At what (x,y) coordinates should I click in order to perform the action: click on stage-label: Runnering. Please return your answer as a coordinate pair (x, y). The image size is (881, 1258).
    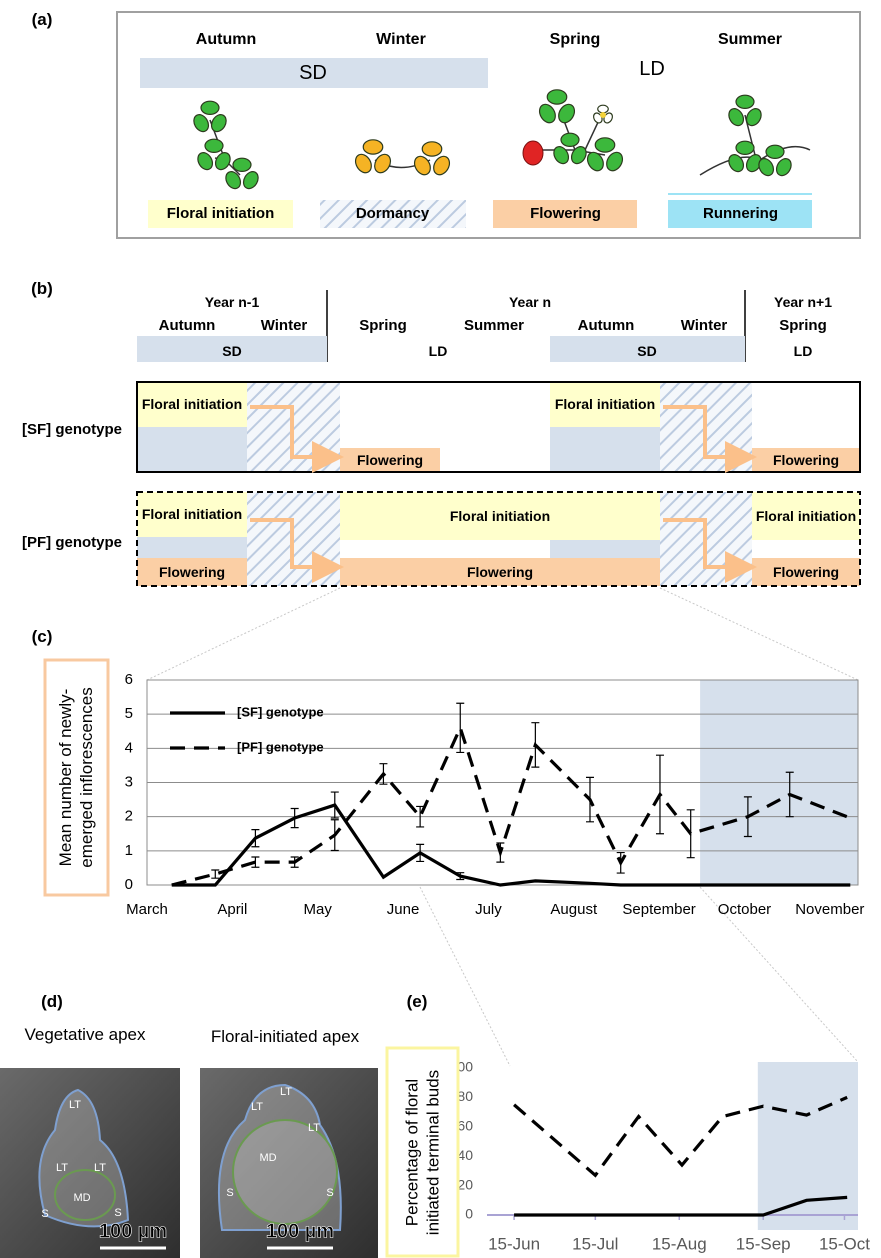
    Looking at the image, I should click on (740, 213).